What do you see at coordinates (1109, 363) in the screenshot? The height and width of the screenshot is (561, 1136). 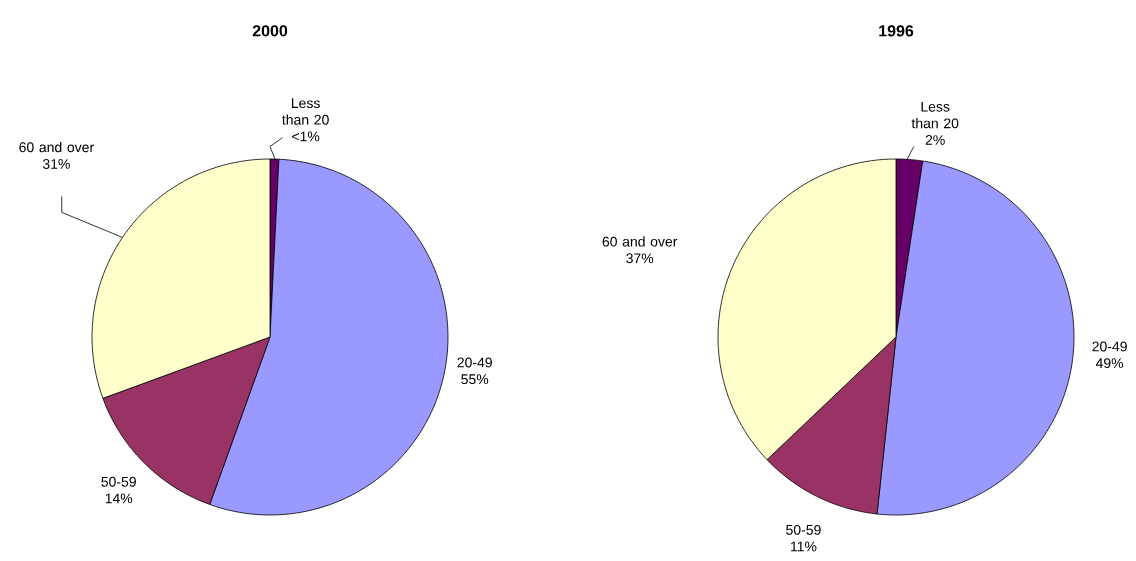 I see `data-label: 49%` at bounding box center [1109, 363].